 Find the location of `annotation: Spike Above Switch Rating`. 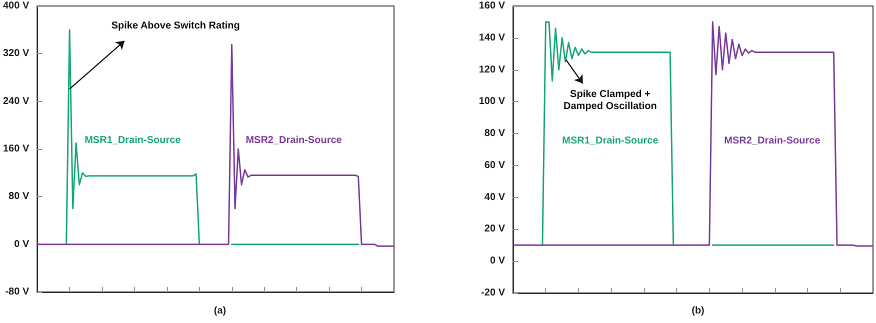

annotation: Spike Above Switch Rating is located at coordinates (175, 26).